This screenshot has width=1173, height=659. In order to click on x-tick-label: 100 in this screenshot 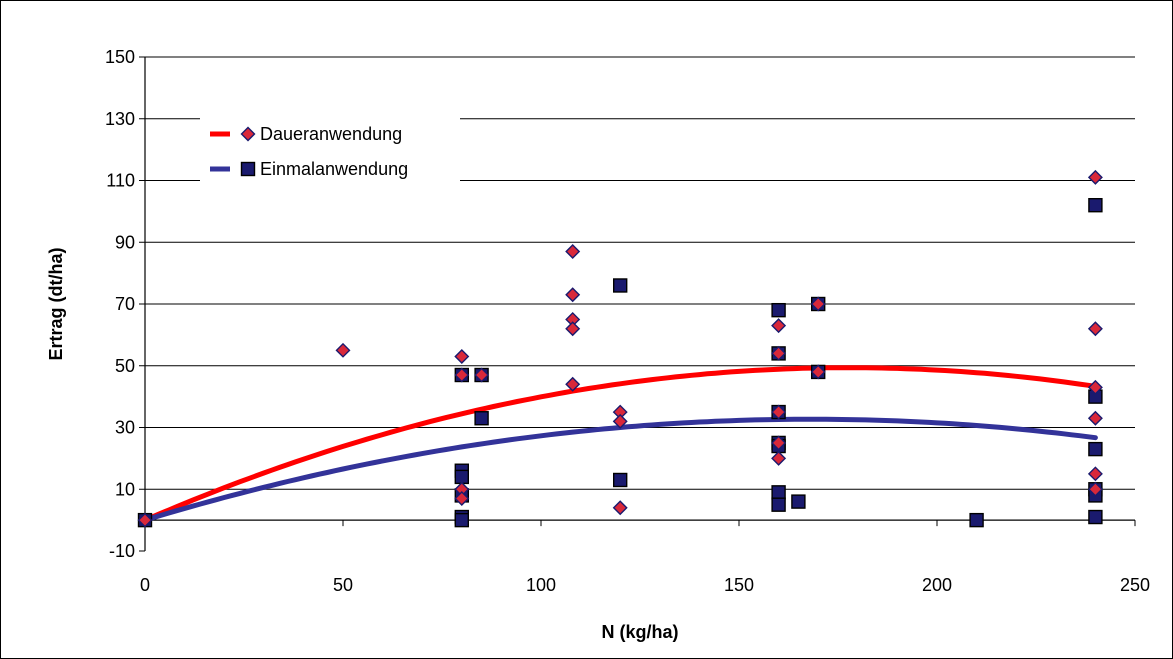, I will do `click(541, 585)`.